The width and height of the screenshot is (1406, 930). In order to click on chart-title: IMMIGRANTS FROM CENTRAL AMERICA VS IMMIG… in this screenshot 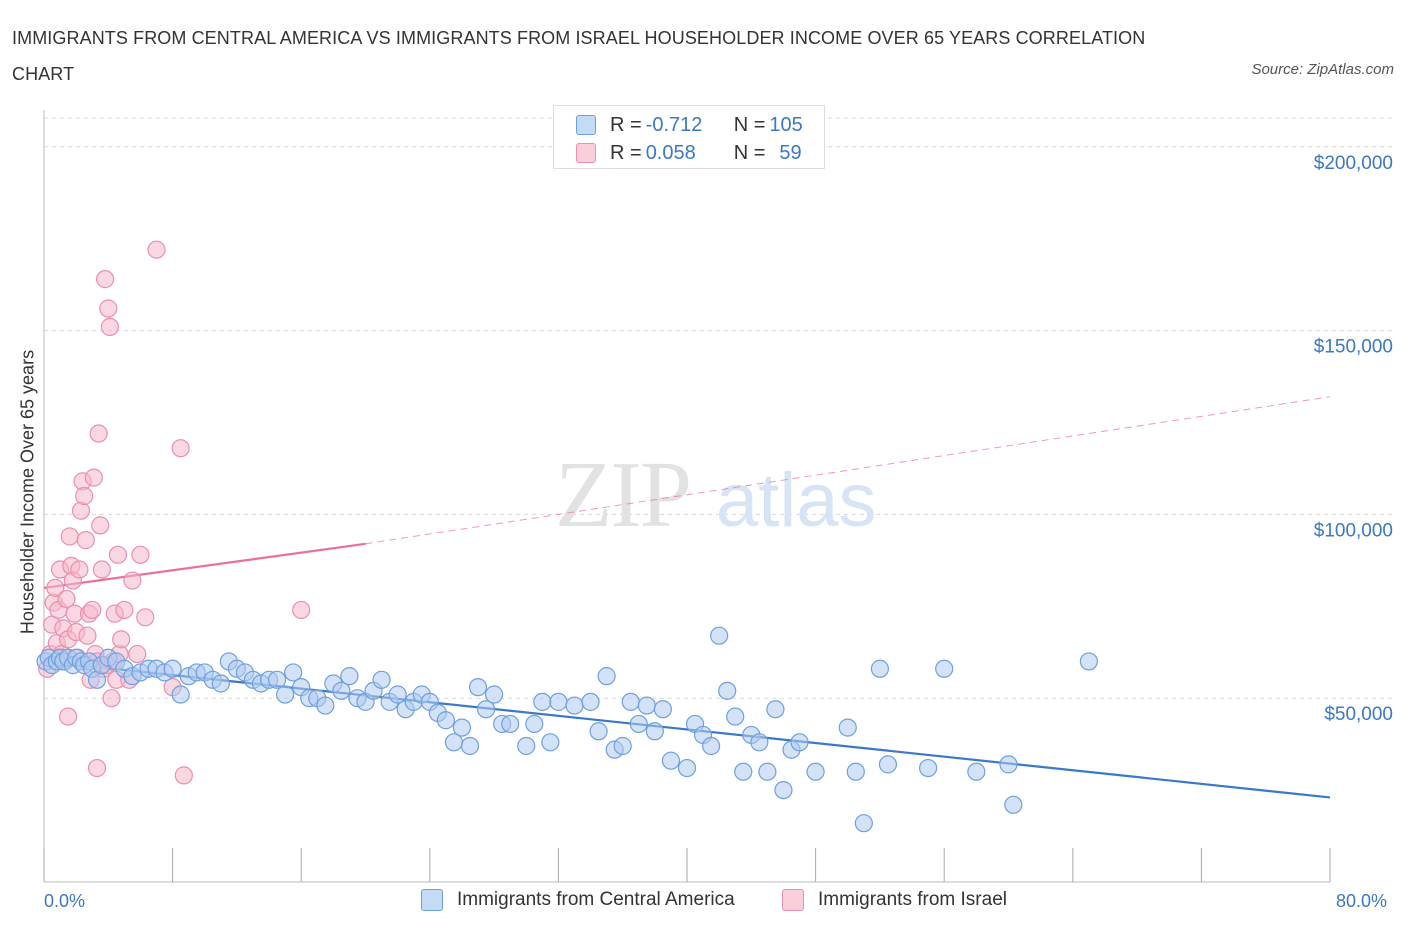, I will do `click(579, 56)`.